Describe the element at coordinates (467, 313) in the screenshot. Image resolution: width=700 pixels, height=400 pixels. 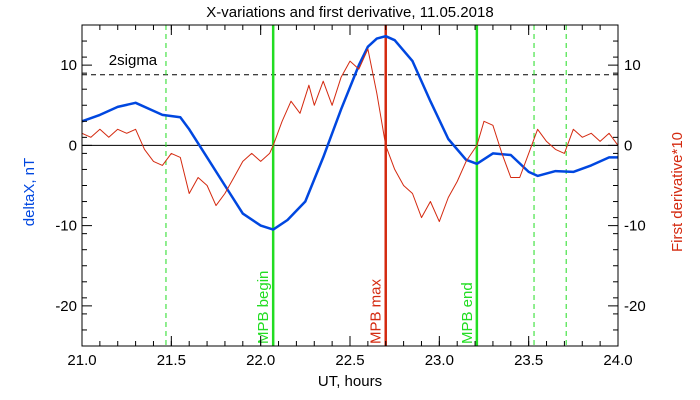
I see `marker-label-mpb-end: MPB end` at that location.